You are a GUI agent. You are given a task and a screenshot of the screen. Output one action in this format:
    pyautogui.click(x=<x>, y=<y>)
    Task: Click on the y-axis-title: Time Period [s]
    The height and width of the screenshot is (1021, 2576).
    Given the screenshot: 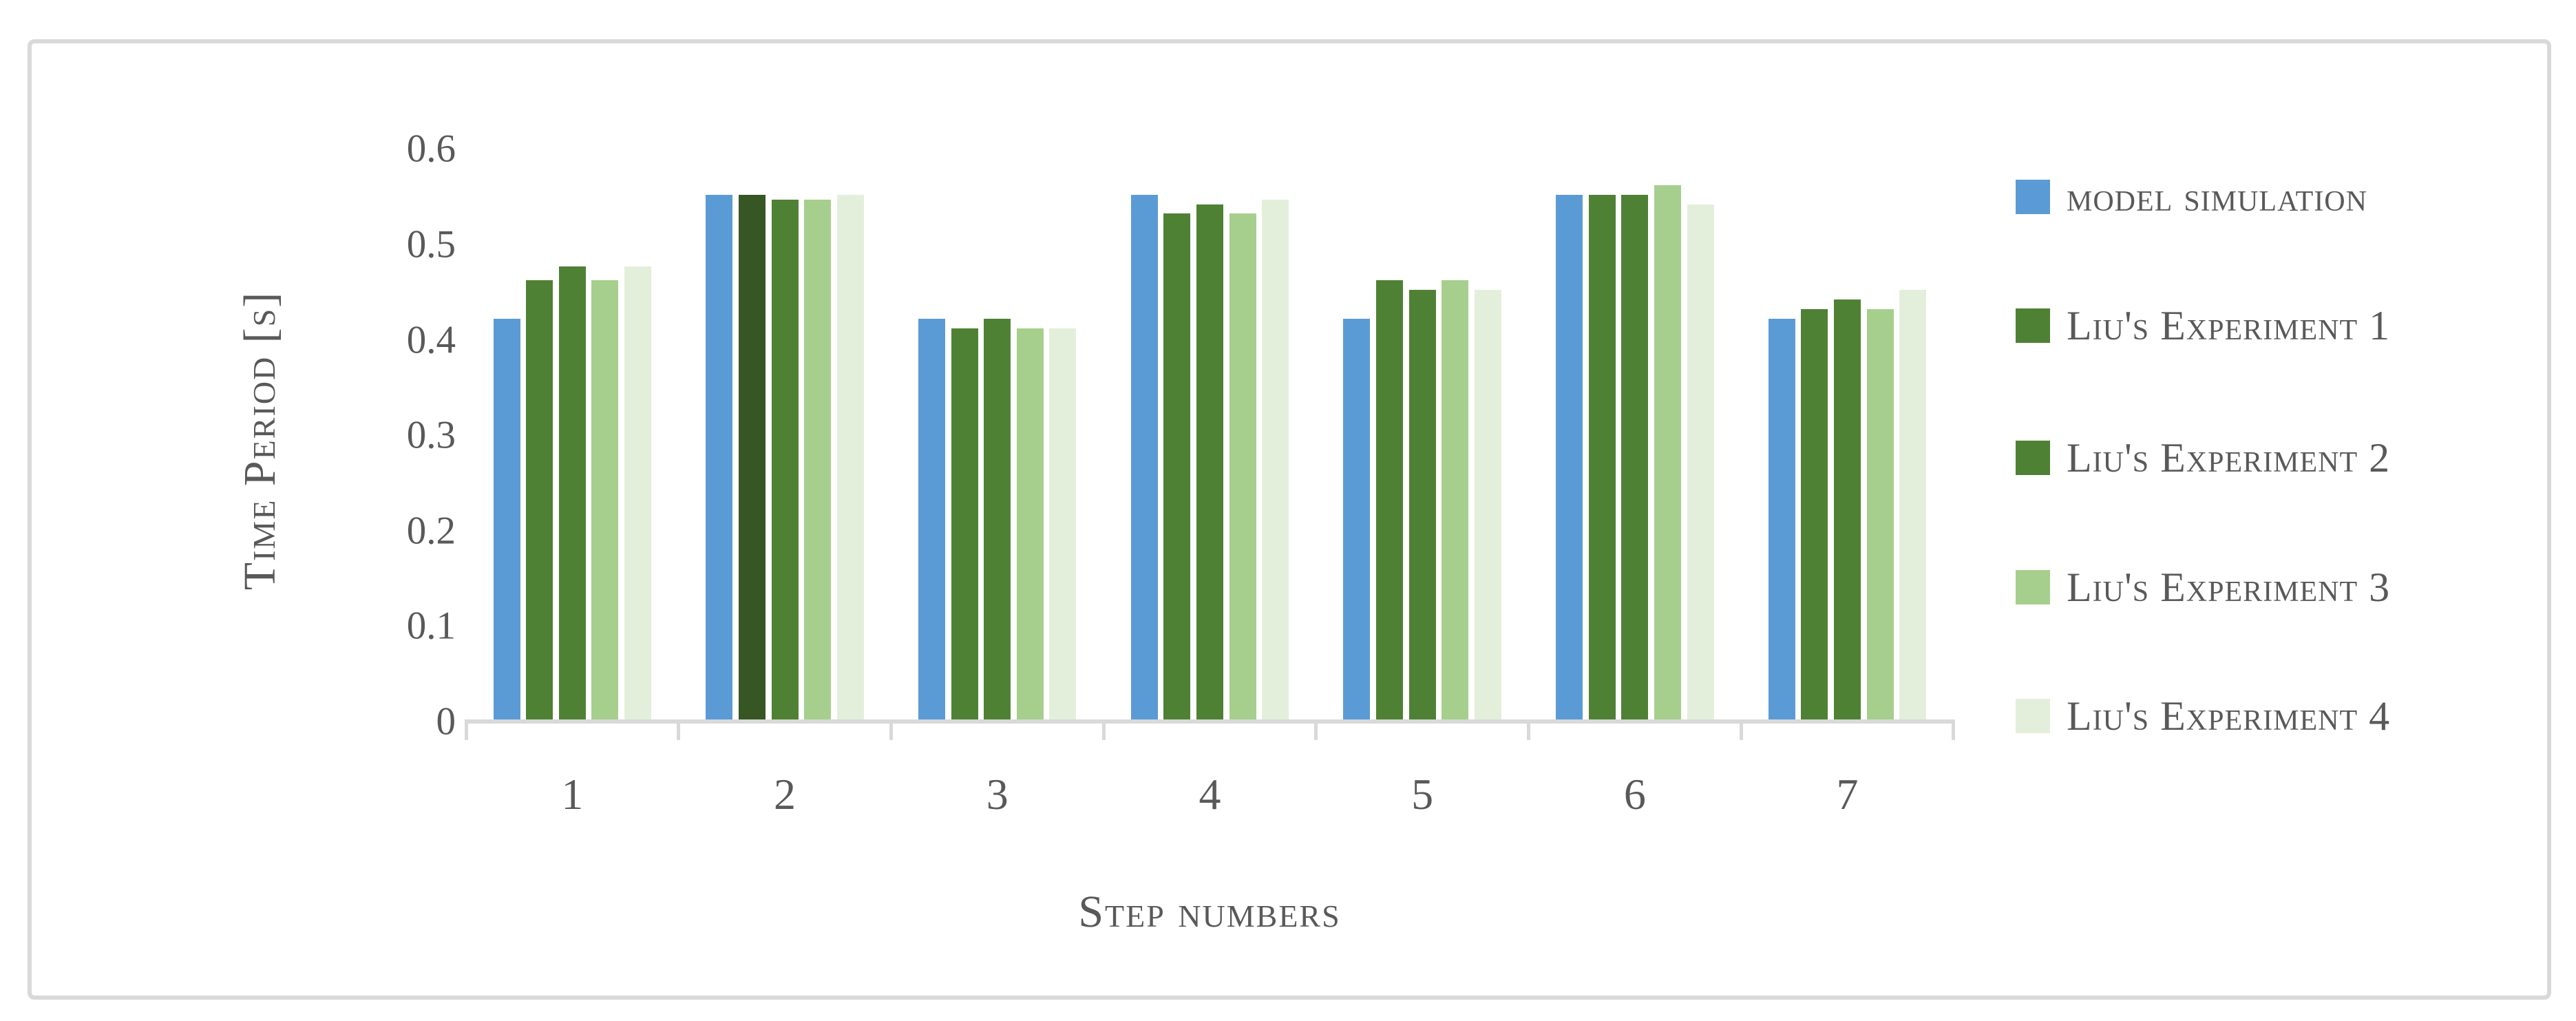 What is the action you would take?
    pyautogui.click(x=260, y=441)
    